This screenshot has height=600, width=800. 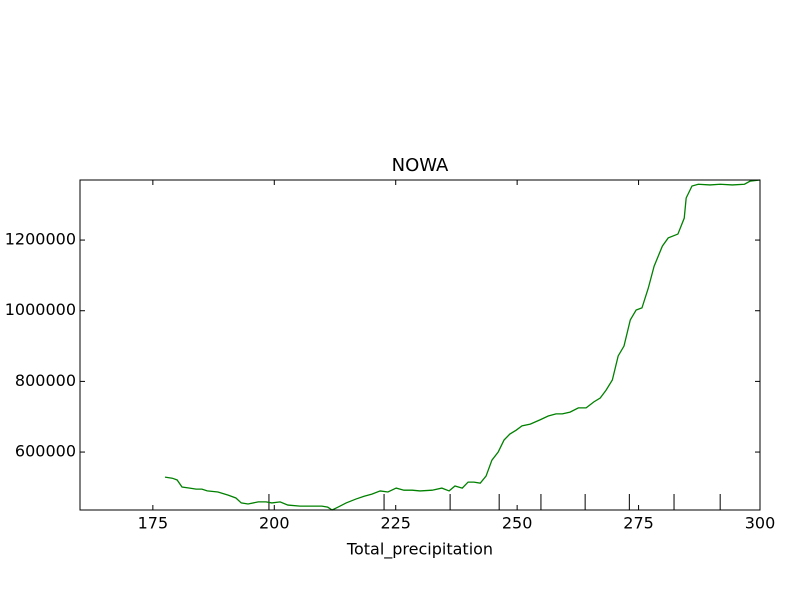 What do you see at coordinates (760, 523) in the screenshot?
I see `x-tick-label: 300` at bounding box center [760, 523].